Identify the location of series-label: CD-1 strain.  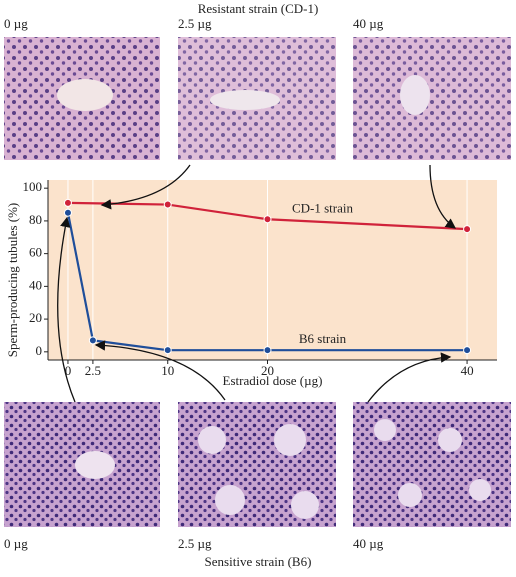
(323, 207).